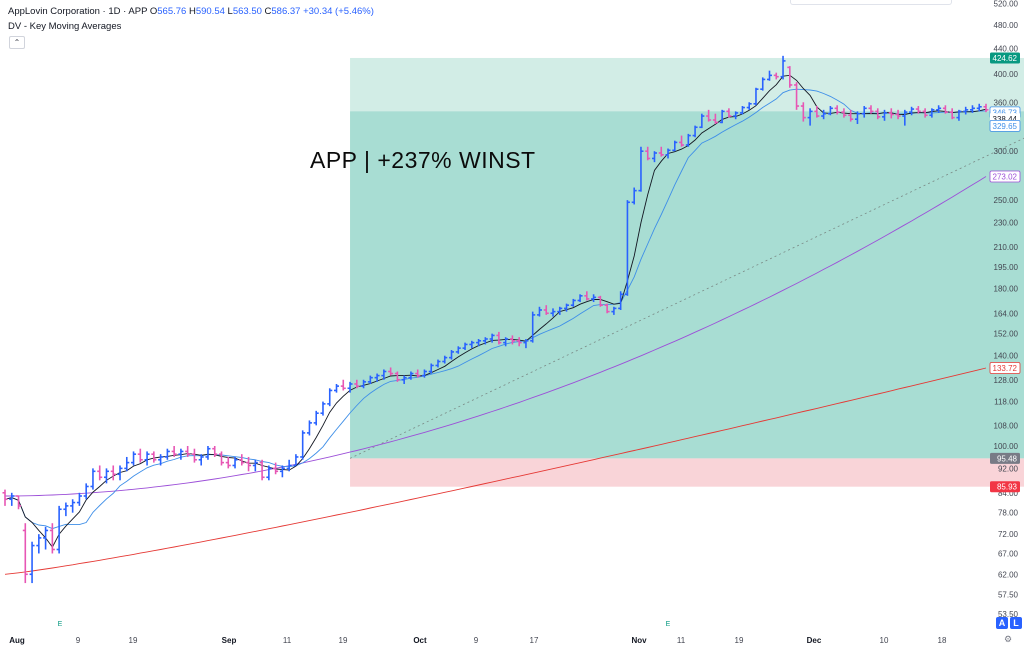 The height and width of the screenshot is (649, 1024). I want to click on log-scale-button: L, so click(1016, 623).